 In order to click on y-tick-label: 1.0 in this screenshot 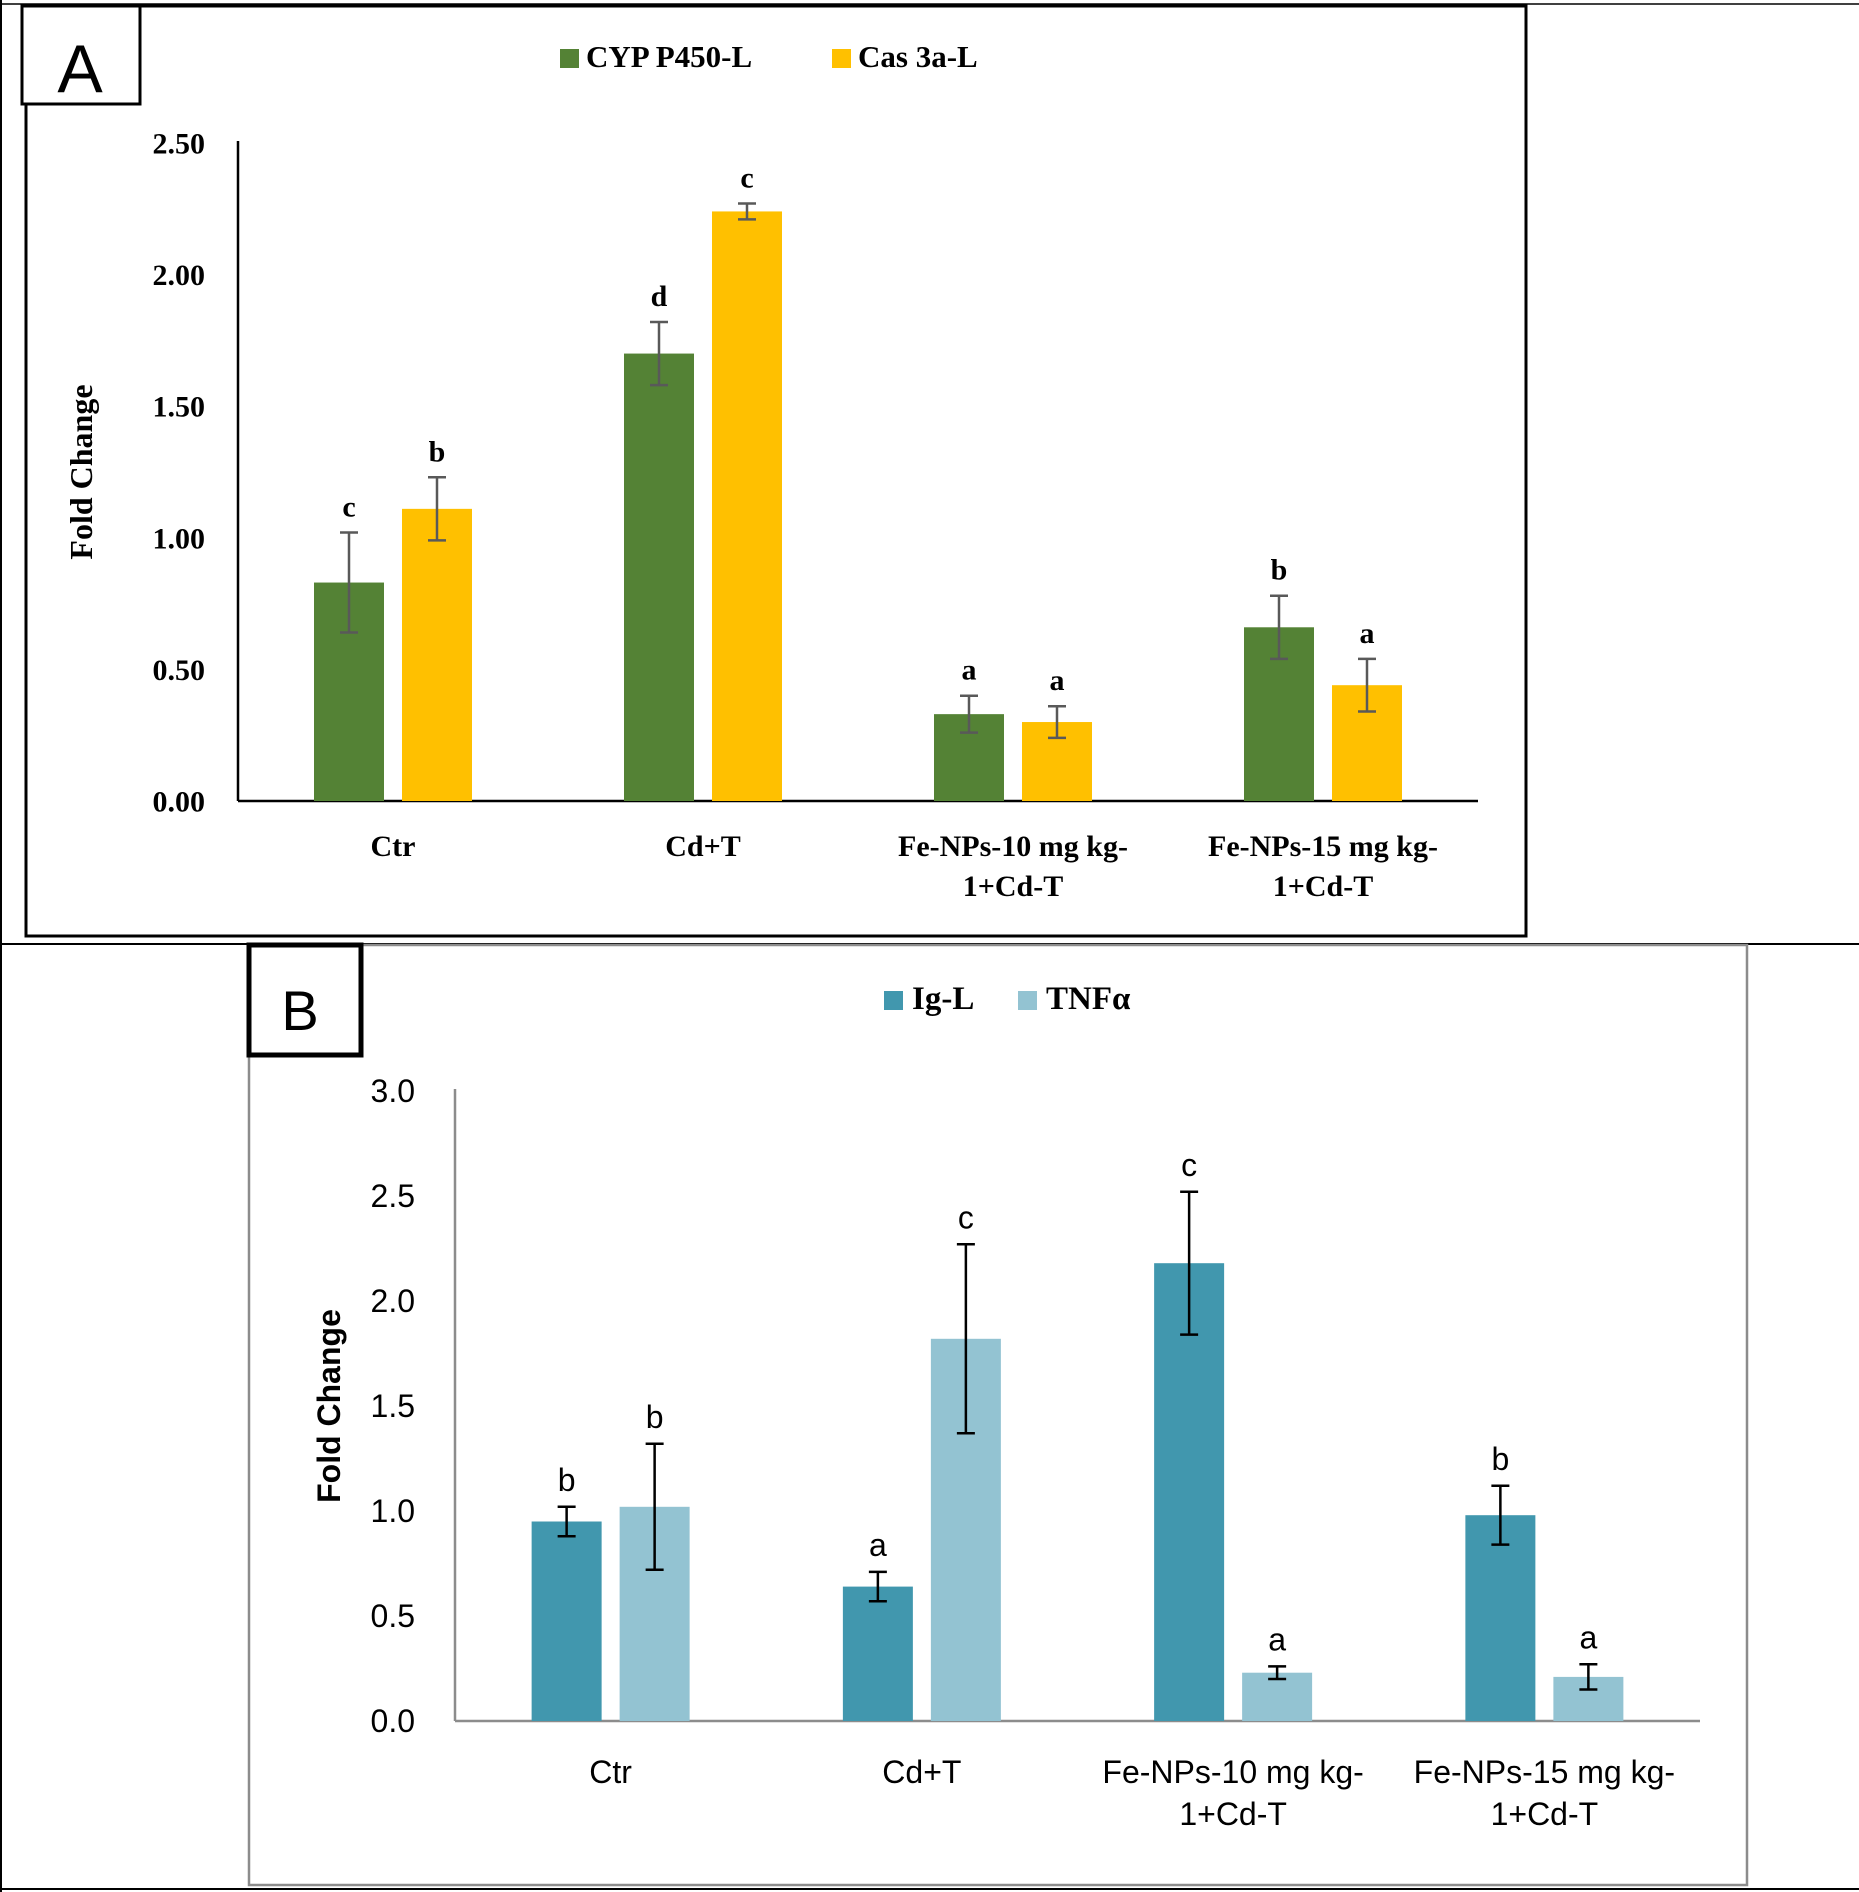, I will do `click(393, 1511)`.